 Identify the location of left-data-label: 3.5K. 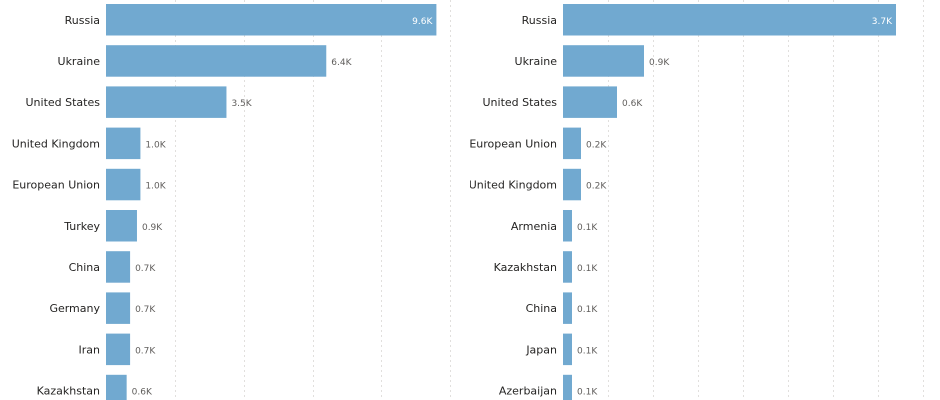
(241, 104).